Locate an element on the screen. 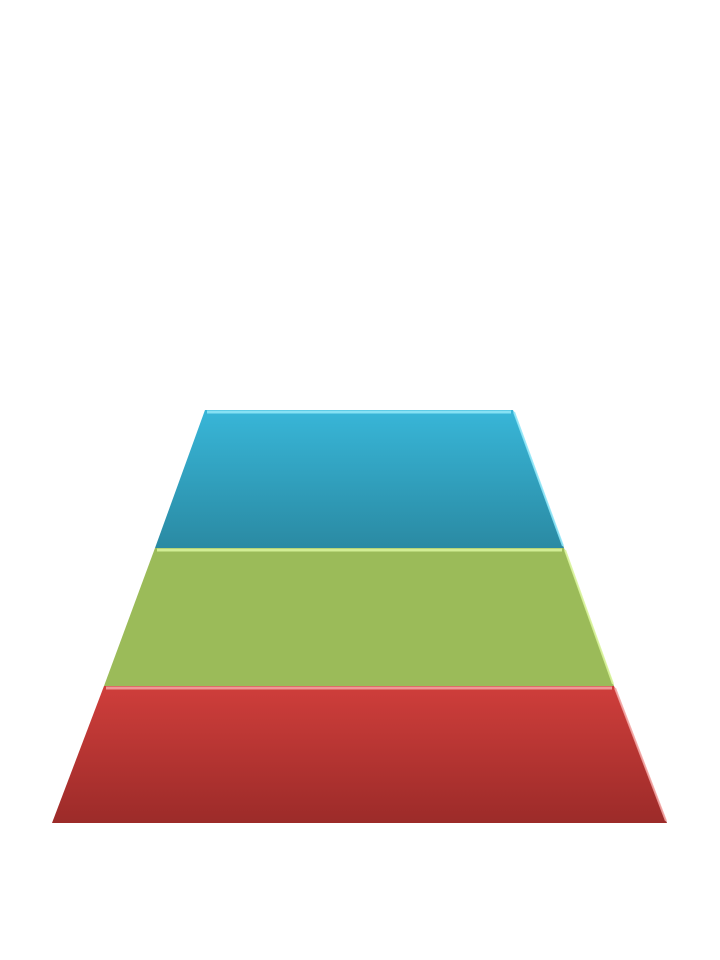  pyramid-level-bottom-right-bevel is located at coordinates (640, 754).